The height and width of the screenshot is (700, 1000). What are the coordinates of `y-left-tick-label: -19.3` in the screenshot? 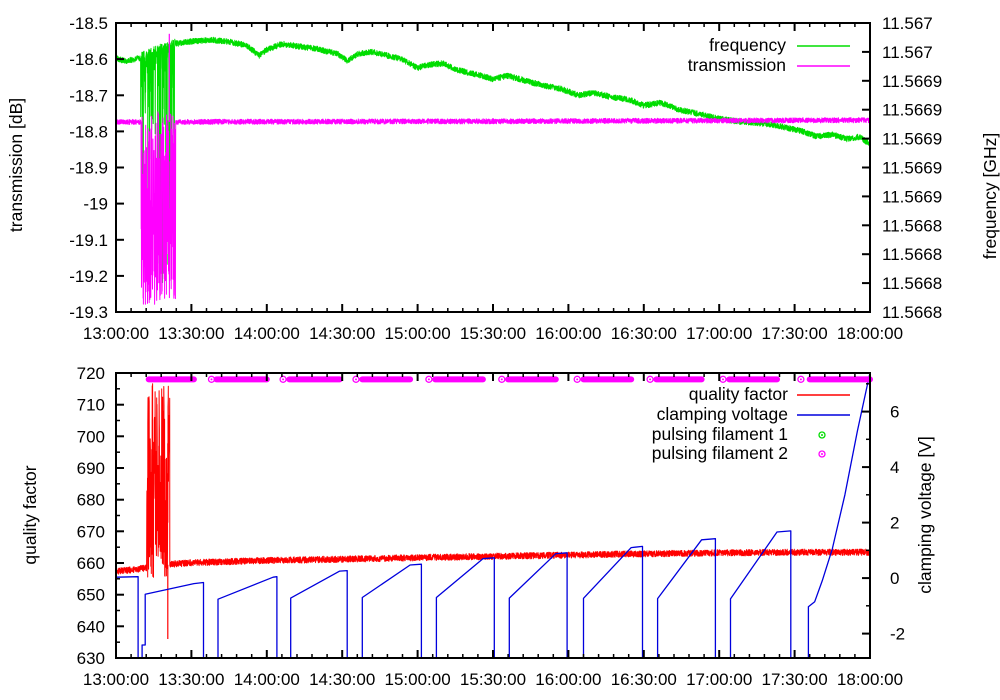 It's located at (88, 312).